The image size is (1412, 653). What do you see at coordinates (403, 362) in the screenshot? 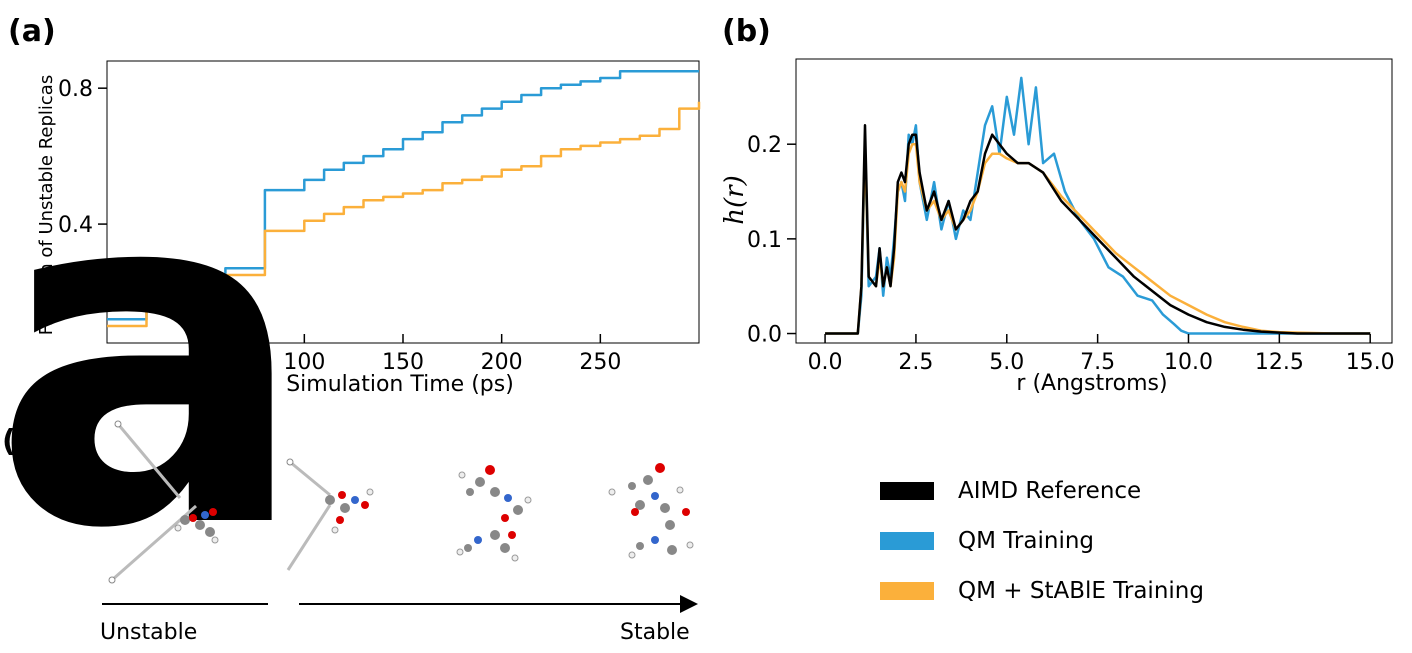
I see `panel-a-xtick-label: 150` at bounding box center [403, 362].